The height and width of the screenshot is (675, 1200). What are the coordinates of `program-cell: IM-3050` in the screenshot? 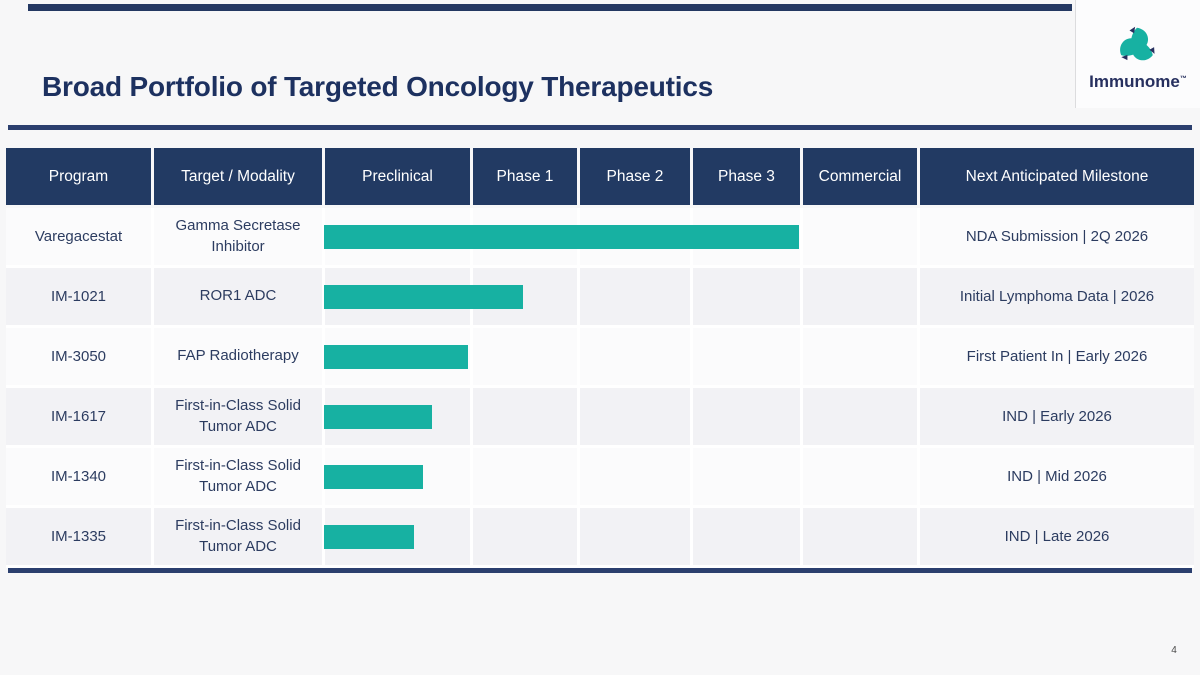 It's located at (78, 356).